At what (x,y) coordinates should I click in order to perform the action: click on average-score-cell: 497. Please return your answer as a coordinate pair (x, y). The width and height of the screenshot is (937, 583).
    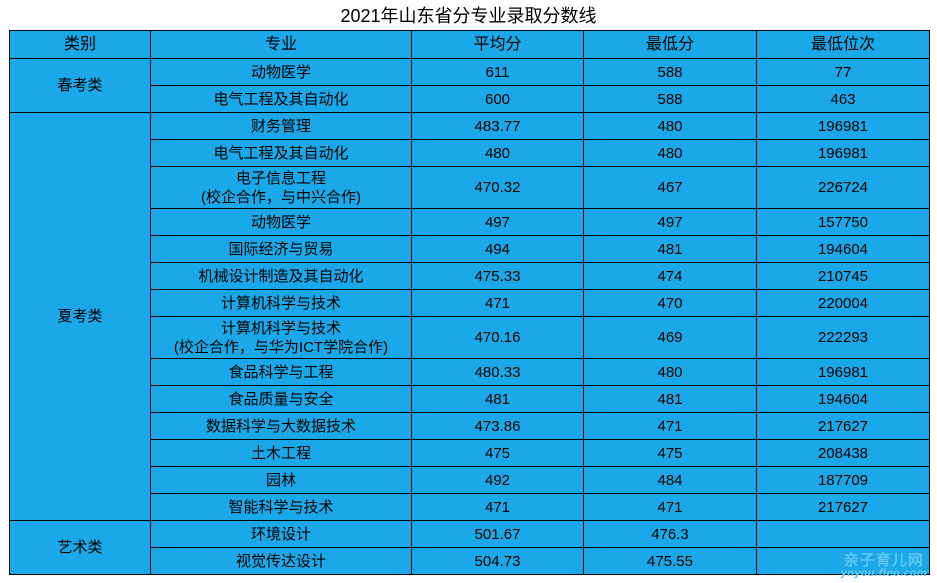
    Looking at the image, I should click on (497, 222).